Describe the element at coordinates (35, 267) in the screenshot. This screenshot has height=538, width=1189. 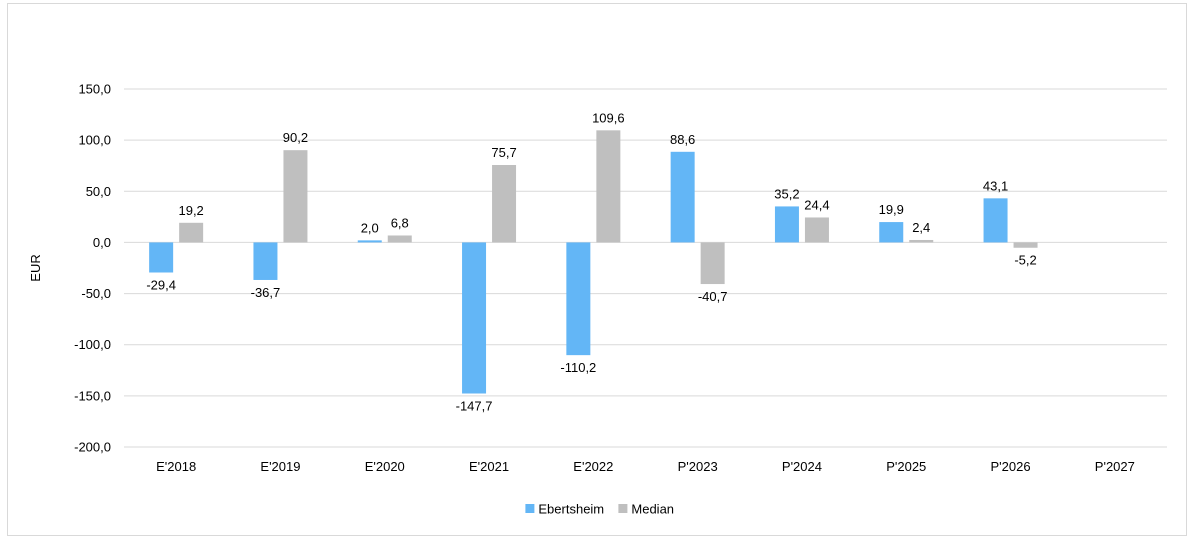
I see `y-axis-label: EUR` at that location.